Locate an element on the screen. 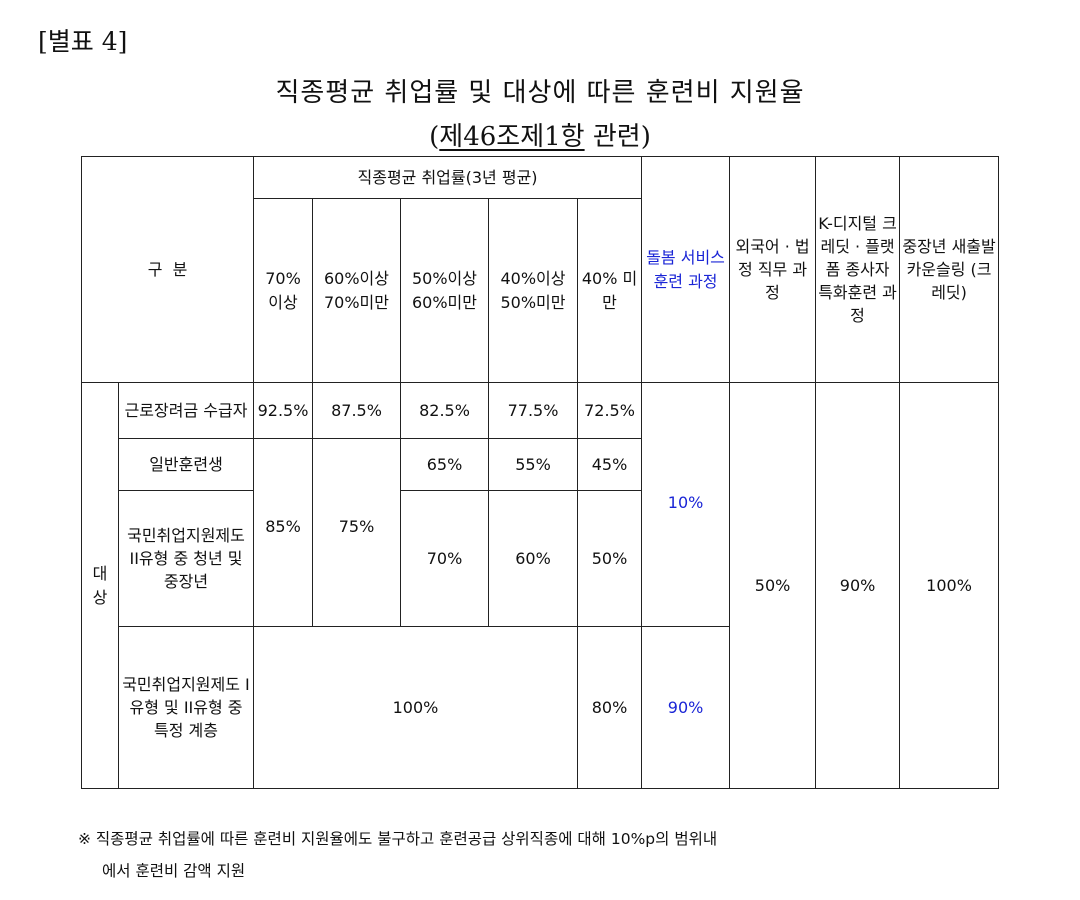  target-label: 대상 is located at coordinates (100, 585).